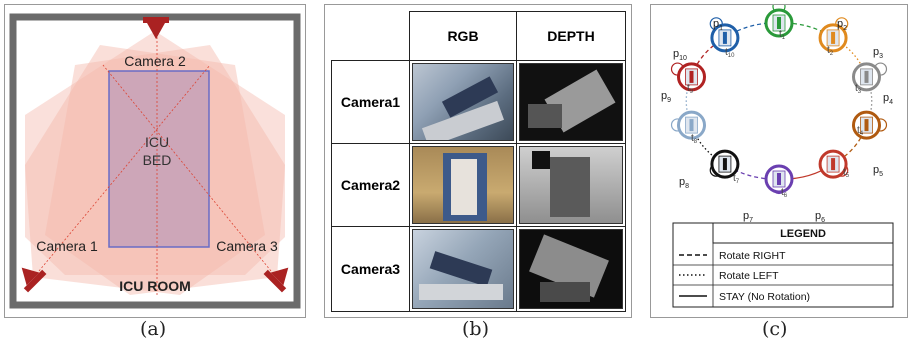 Image resolution: width=910 pixels, height=345 pixels. I want to click on transition-label-t5: t5, so click(846, 173).